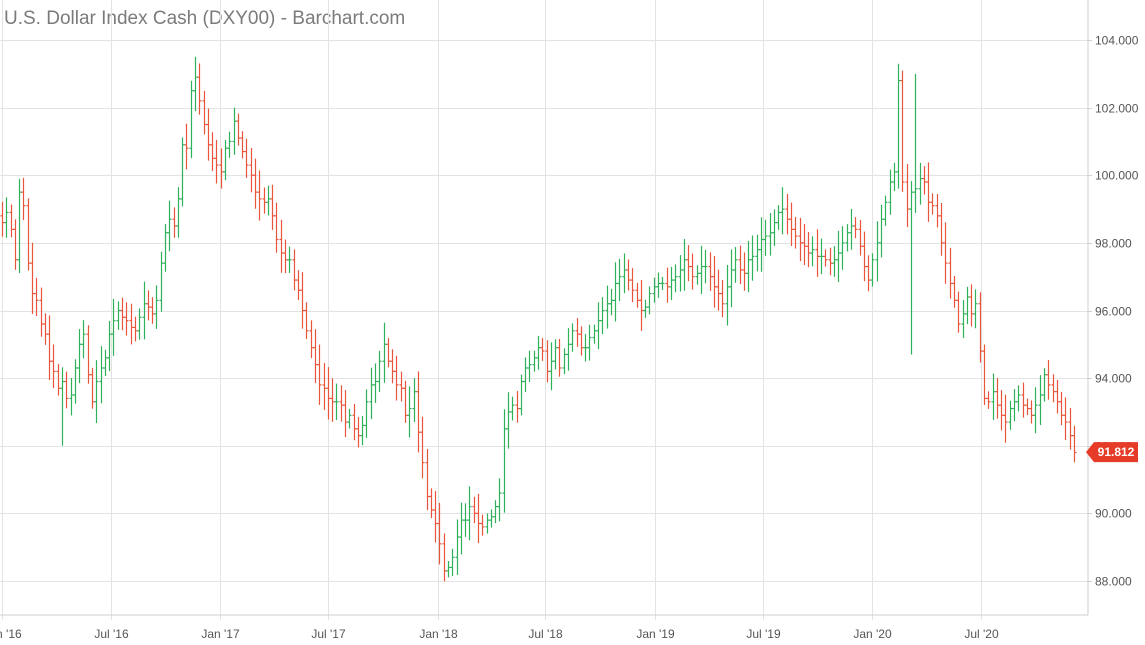 The height and width of the screenshot is (645, 1145). I want to click on y-tick-label: 88.000, so click(1113, 582).